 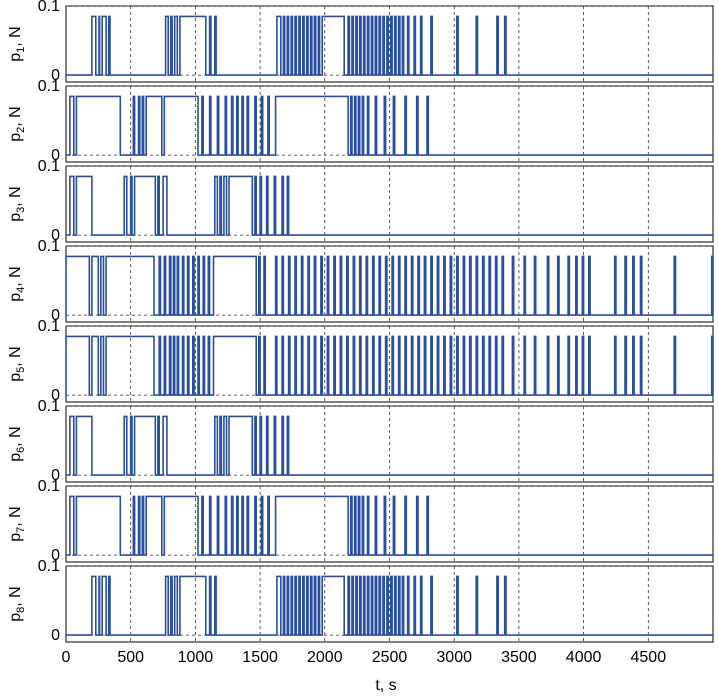 What do you see at coordinates (21, 530) in the screenshot?
I see `y-label-subscript: 7` at bounding box center [21, 530].